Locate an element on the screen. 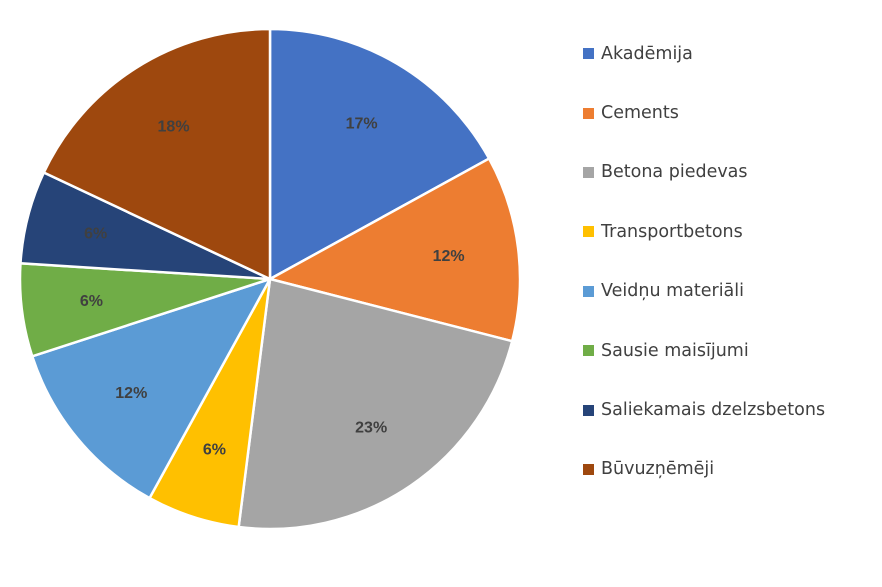 This screenshot has width=882, height=587. legend-label: Akadēmija is located at coordinates (647, 53).